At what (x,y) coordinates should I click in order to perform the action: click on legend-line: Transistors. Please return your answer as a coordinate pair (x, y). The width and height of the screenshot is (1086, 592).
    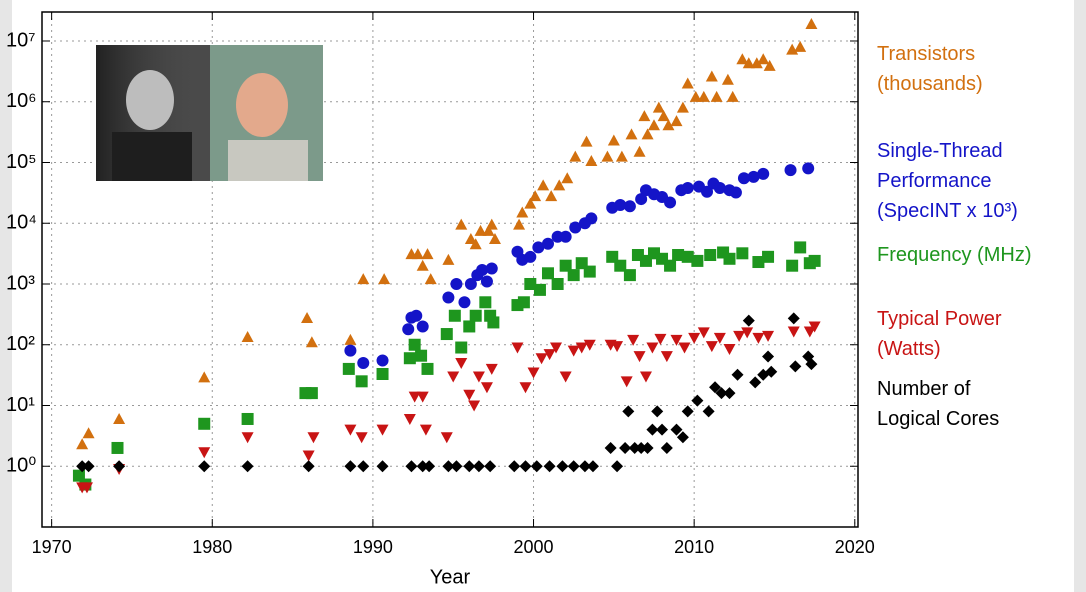
    Looking at the image, I should click on (929, 54).